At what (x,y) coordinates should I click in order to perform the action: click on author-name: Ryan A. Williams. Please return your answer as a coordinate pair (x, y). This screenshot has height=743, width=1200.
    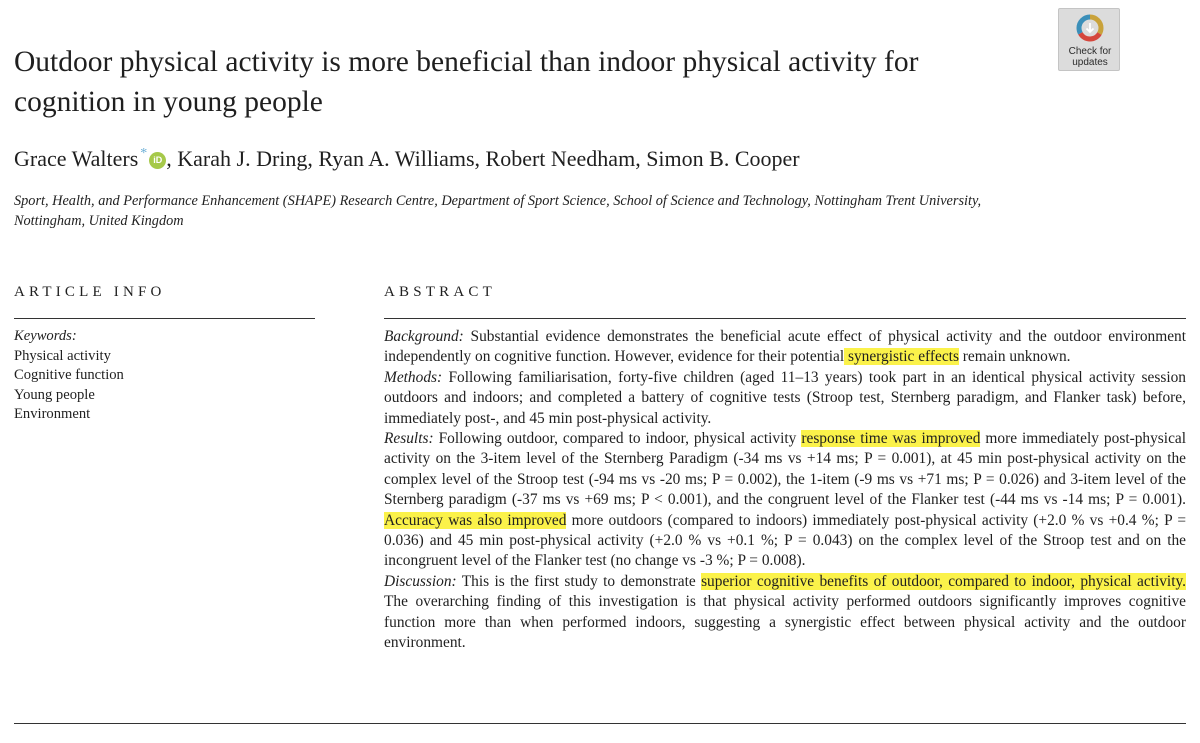
    Looking at the image, I should click on (396, 158).